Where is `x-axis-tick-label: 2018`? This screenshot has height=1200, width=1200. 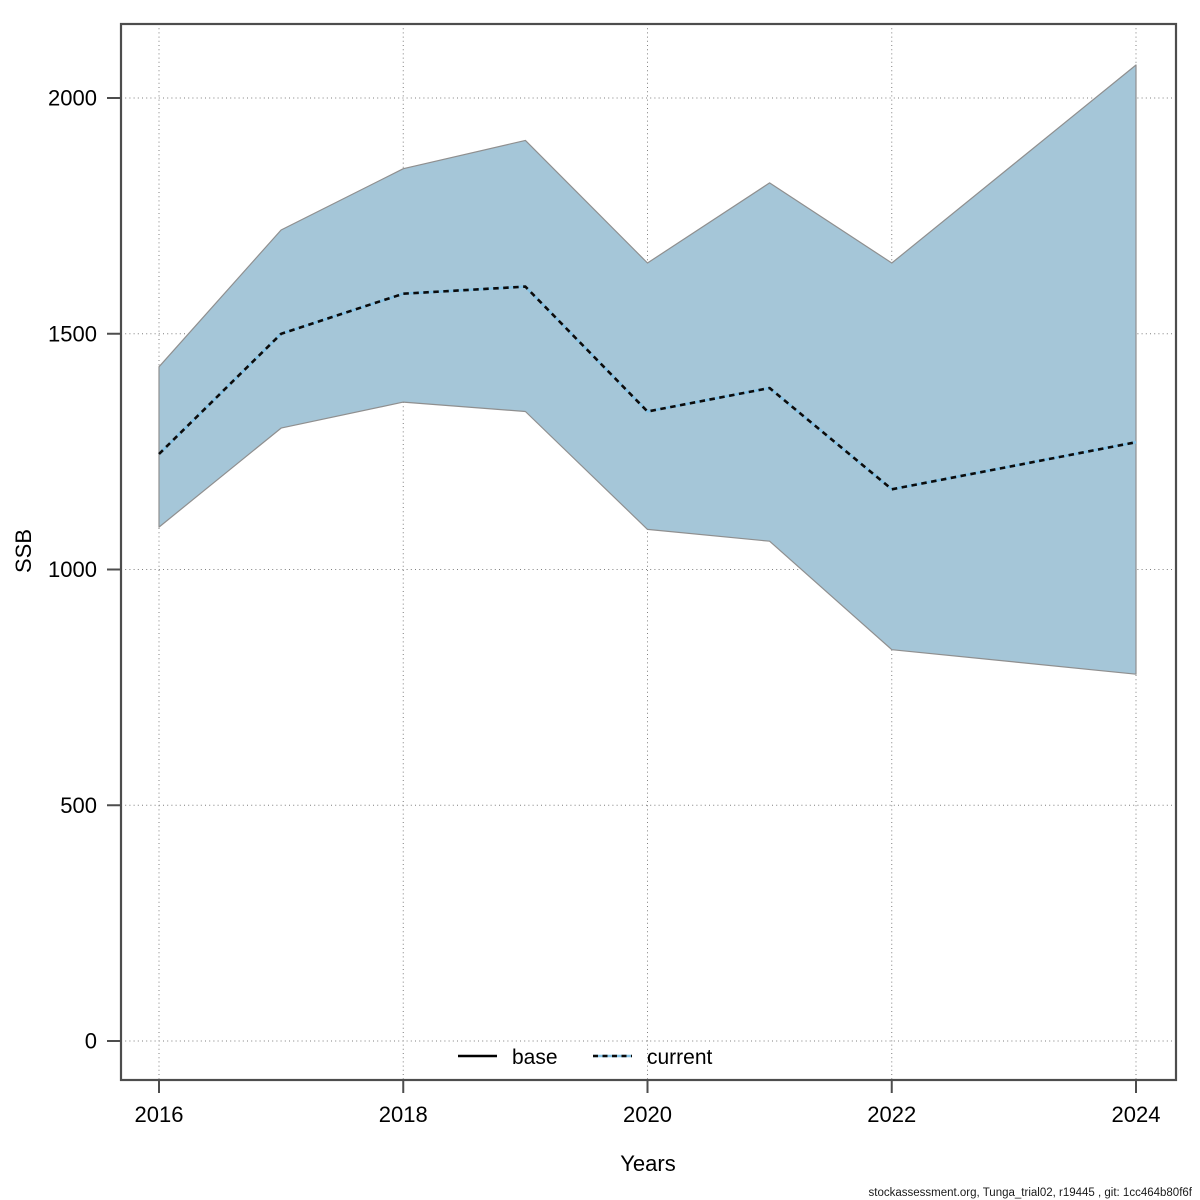 x-axis-tick-label: 2018 is located at coordinates (403, 1114).